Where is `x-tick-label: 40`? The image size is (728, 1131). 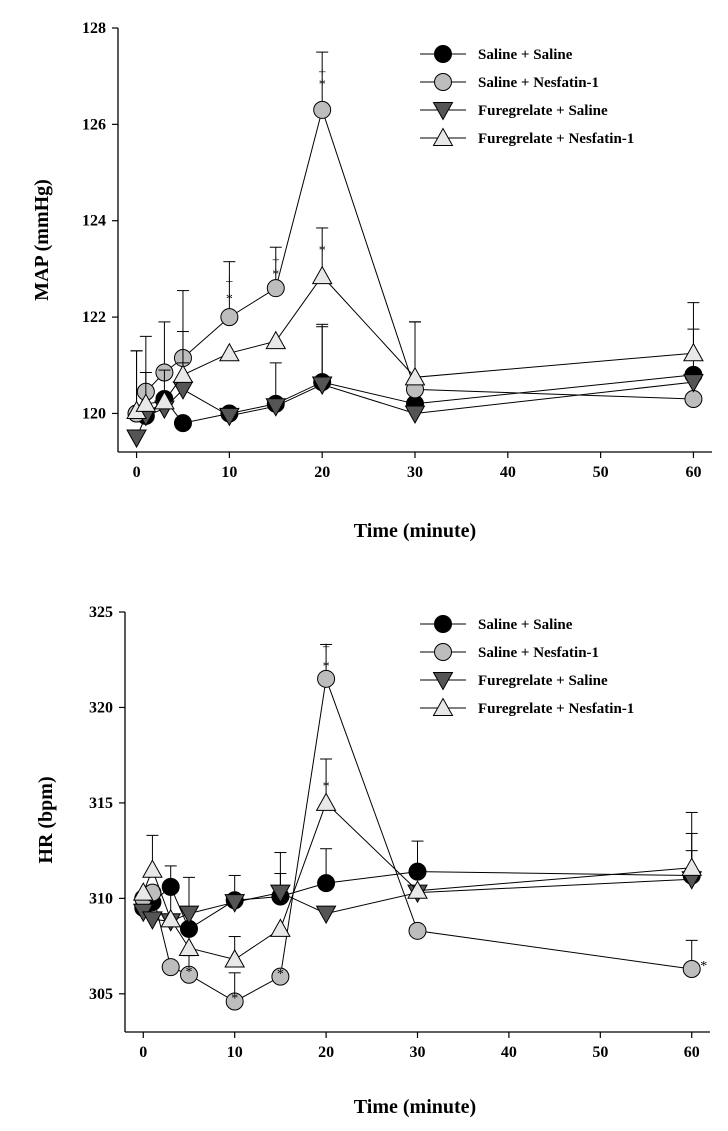
x-tick-label: 40 is located at coordinates (509, 1052).